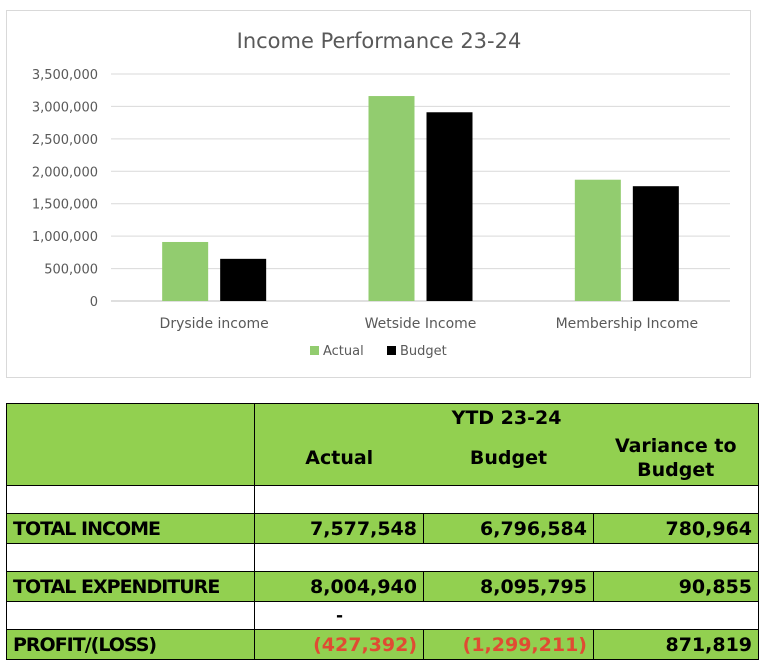  What do you see at coordinates (339, 586) in the screenshot?
I see `expenditure-actual: 8,004,940` at bounding box center [339, 586].